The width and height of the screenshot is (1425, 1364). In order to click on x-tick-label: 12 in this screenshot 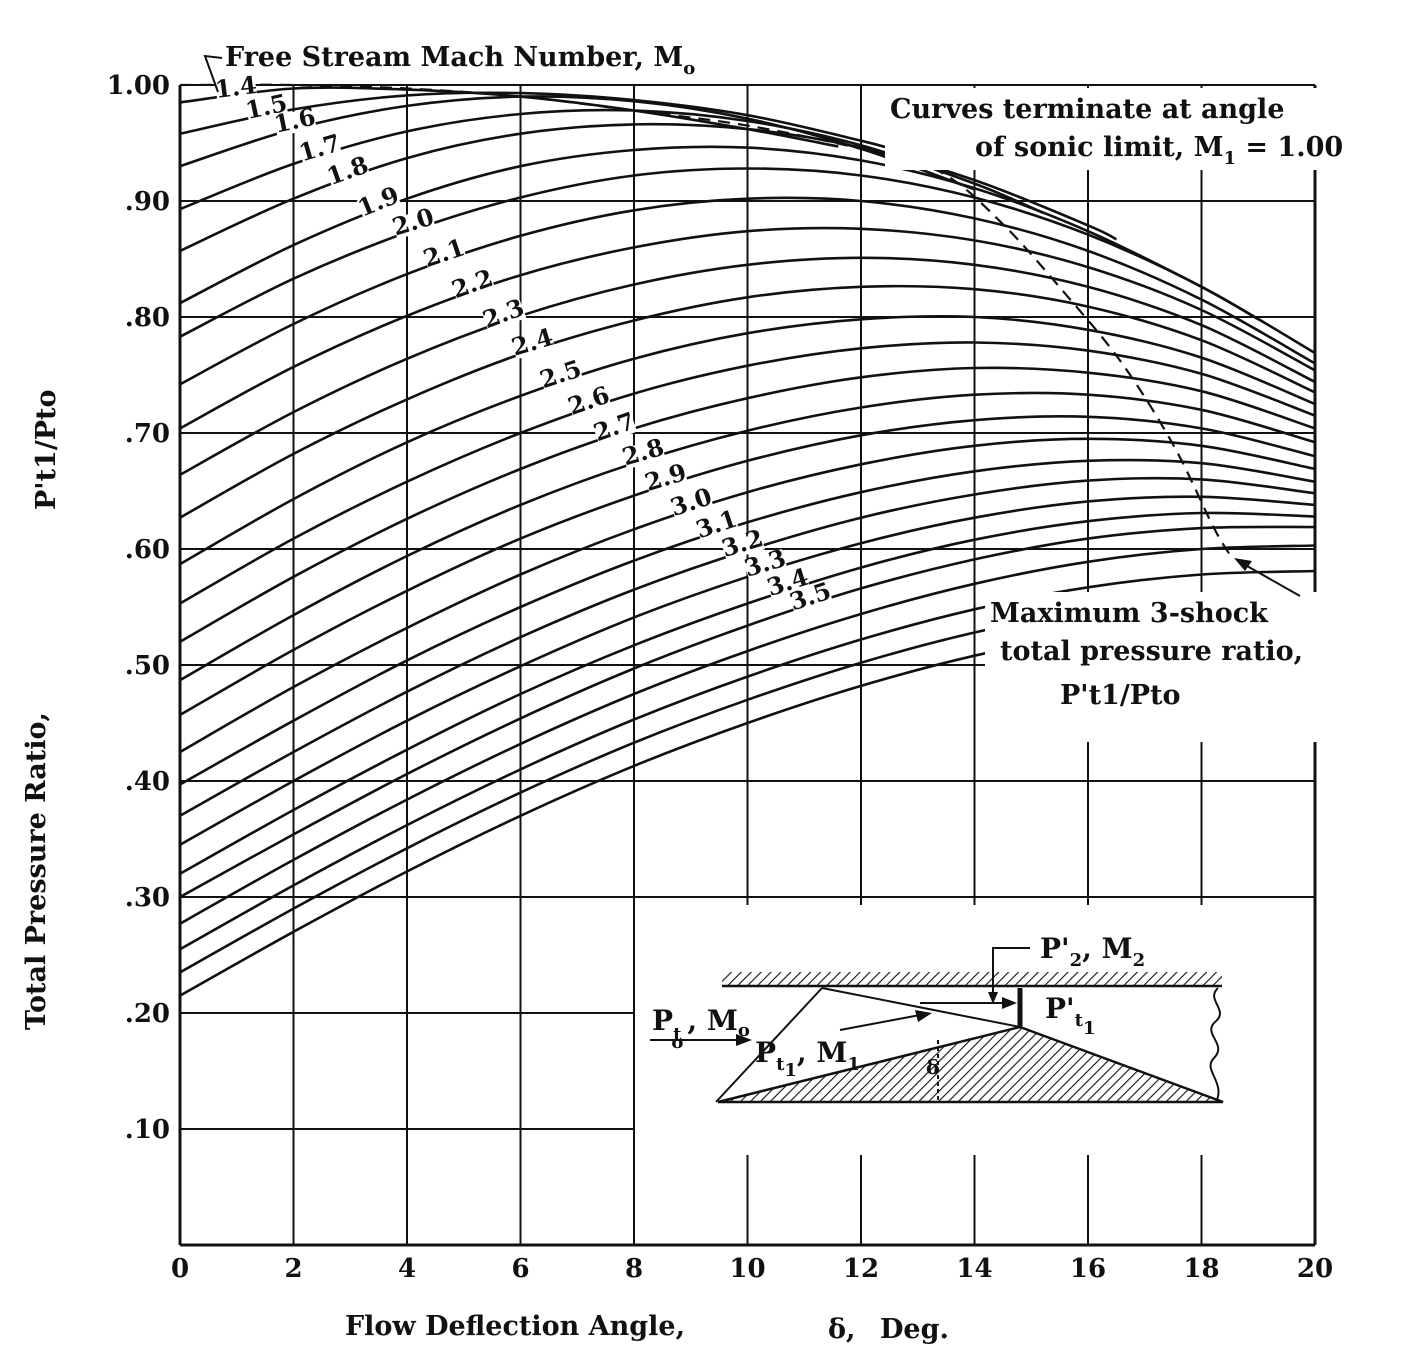, I will do `click(861, 1269)`.